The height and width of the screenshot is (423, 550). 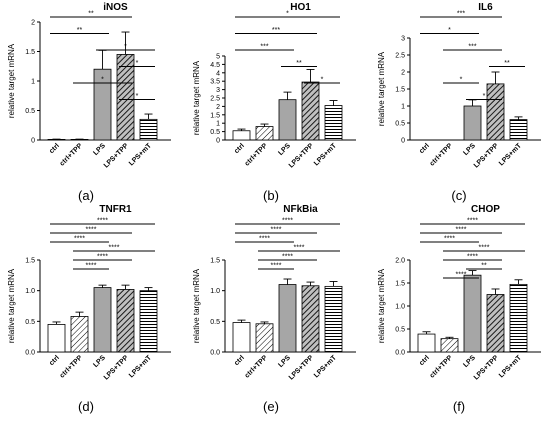 What do you see at coordinates (79, 334) in the screenshot?
I see `bar-ctrl-tpp` at bounding box center [79, 334].